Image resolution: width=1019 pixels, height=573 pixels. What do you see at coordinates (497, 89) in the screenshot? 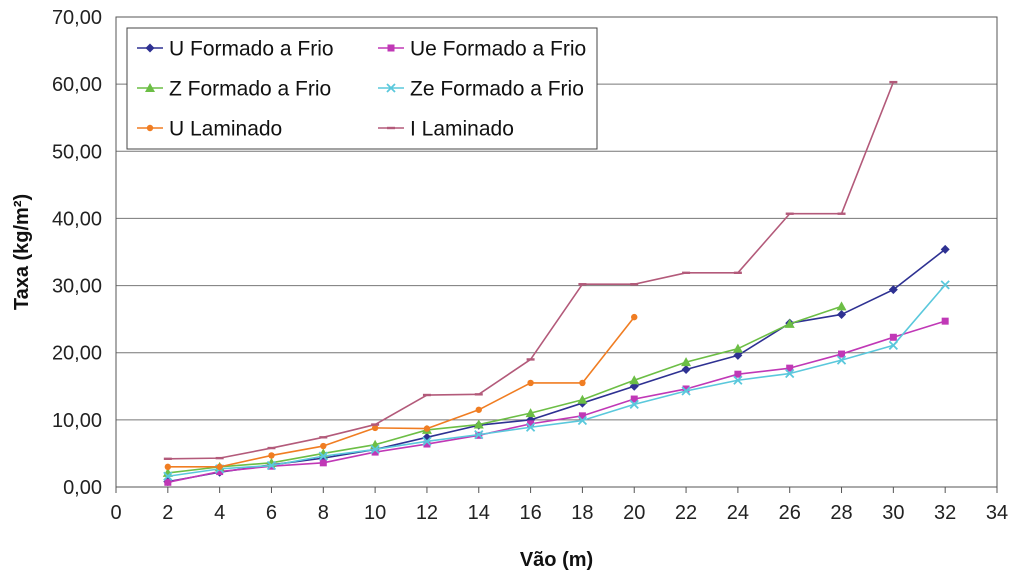
I see `legend-label: Ze Formado a Frio` at bounding box center [497, 89].